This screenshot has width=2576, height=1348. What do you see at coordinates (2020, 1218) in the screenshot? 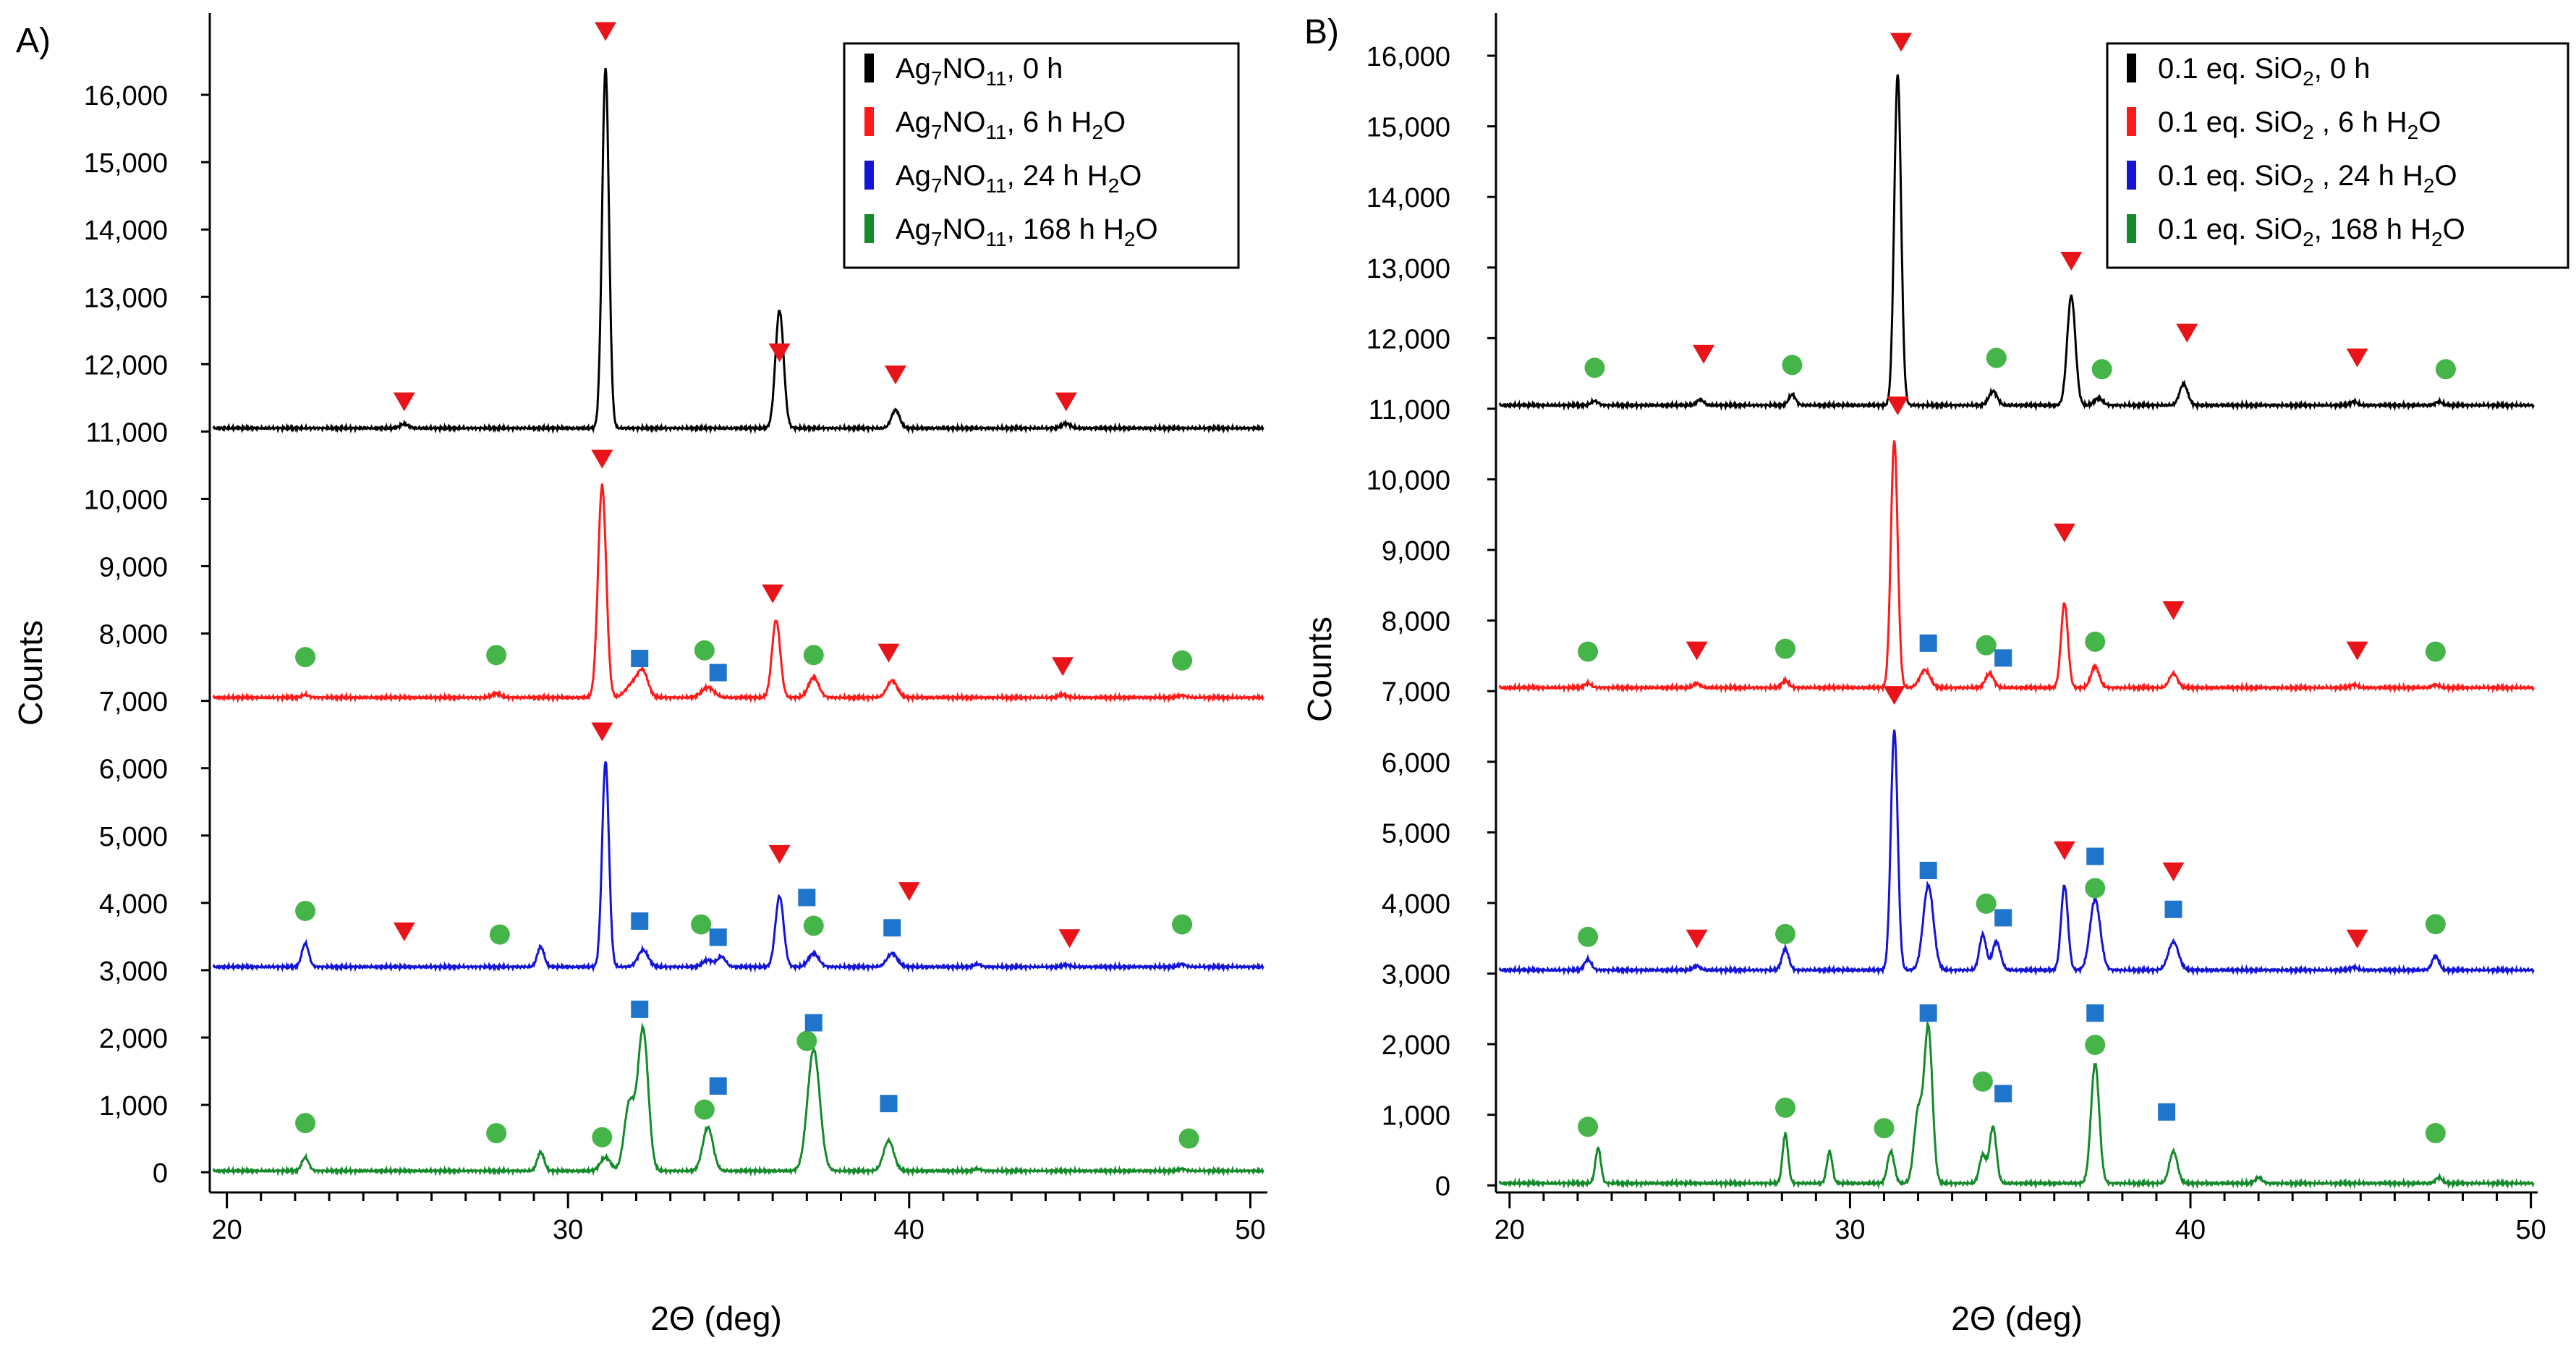
I see `x-ticks-b: 20 30 40 50` at bounding box center [2020, 1218].